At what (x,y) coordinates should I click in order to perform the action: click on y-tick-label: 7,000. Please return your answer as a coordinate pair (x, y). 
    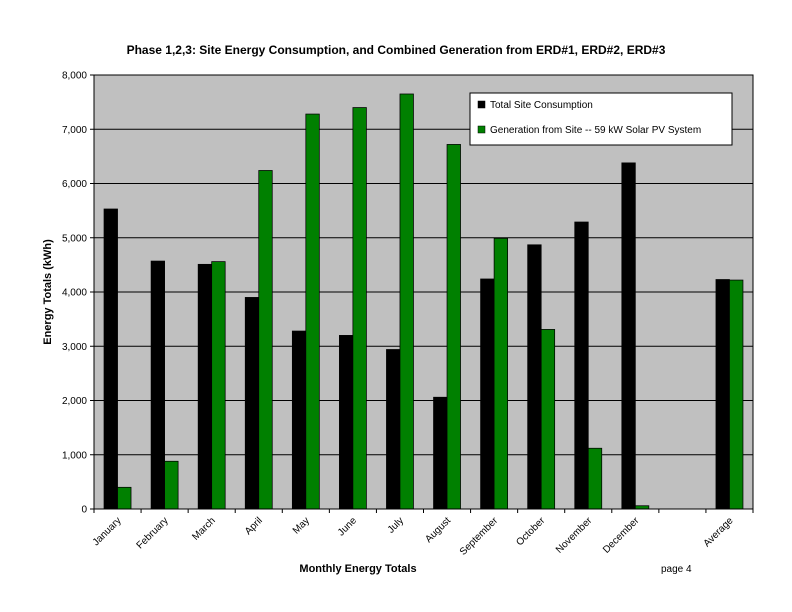
    Looking at the image, I should click on (74, 130).